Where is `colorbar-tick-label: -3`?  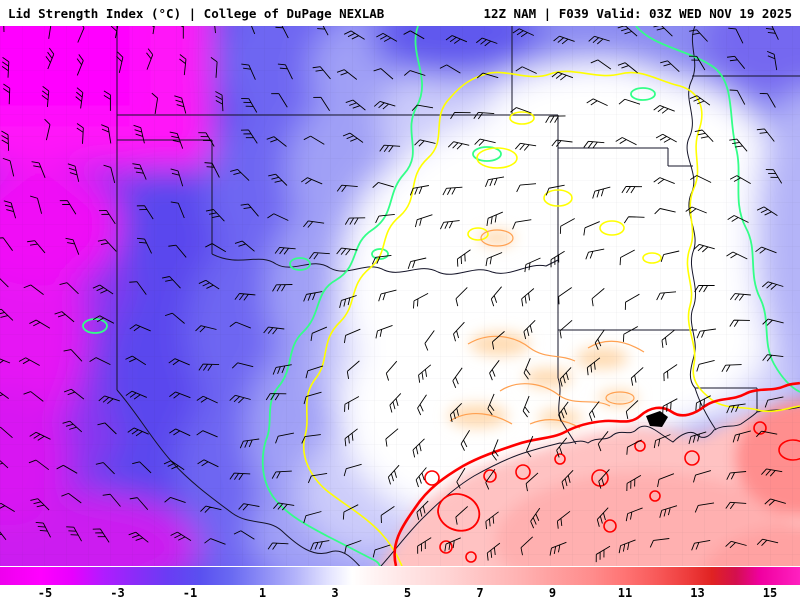 colorbar-tick-label: -3 is located at coordinates (117, 593).